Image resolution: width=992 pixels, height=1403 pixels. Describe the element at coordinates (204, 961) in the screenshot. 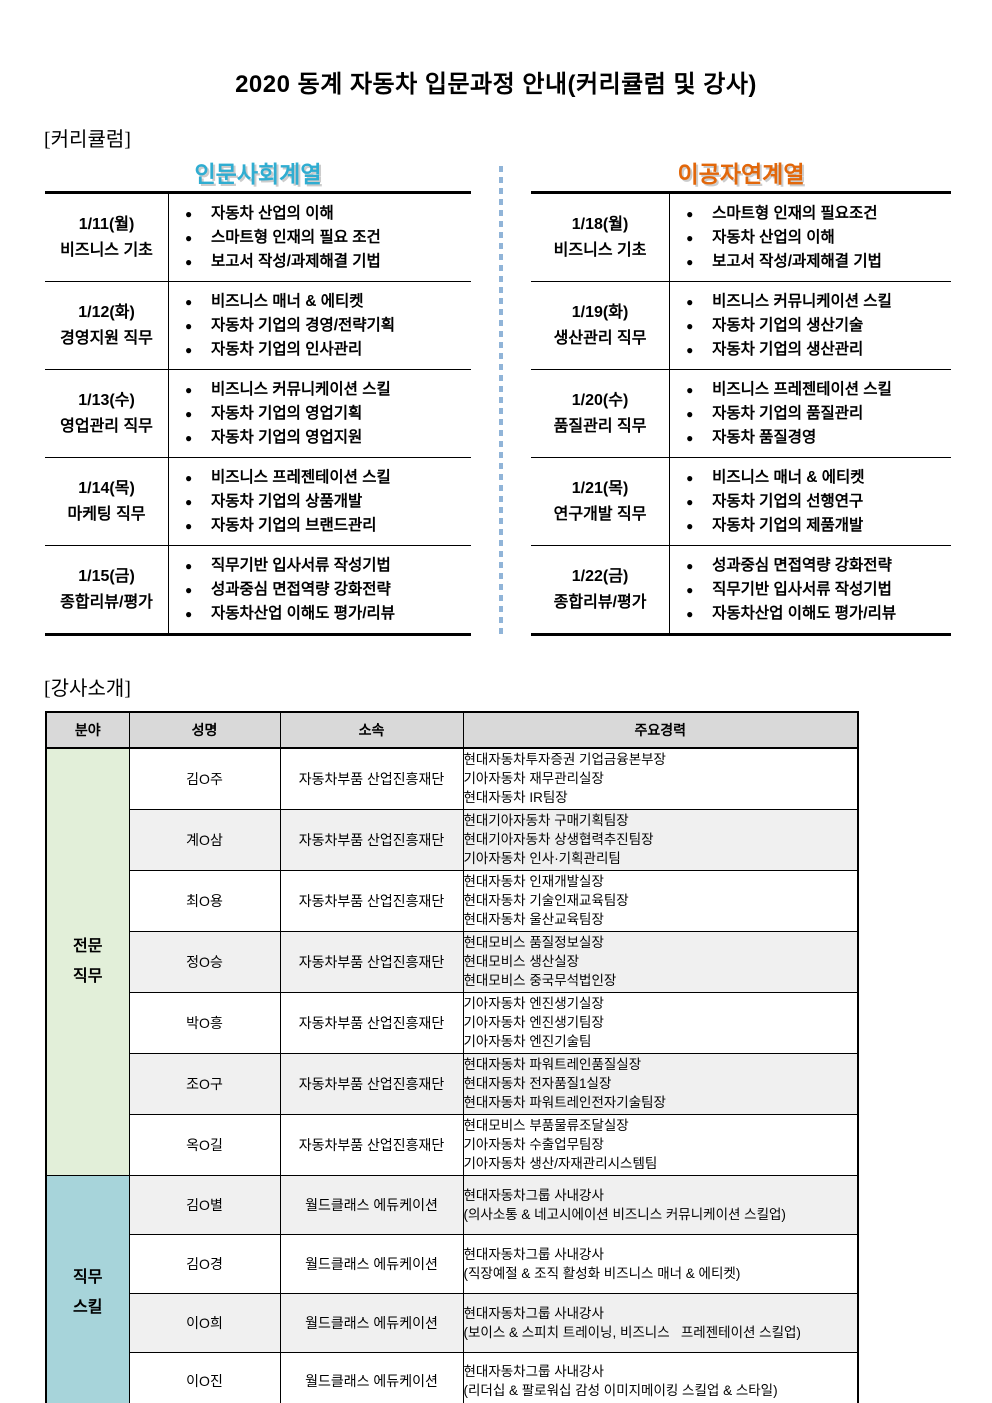

I see `instructor-name: 정O승` at that location.